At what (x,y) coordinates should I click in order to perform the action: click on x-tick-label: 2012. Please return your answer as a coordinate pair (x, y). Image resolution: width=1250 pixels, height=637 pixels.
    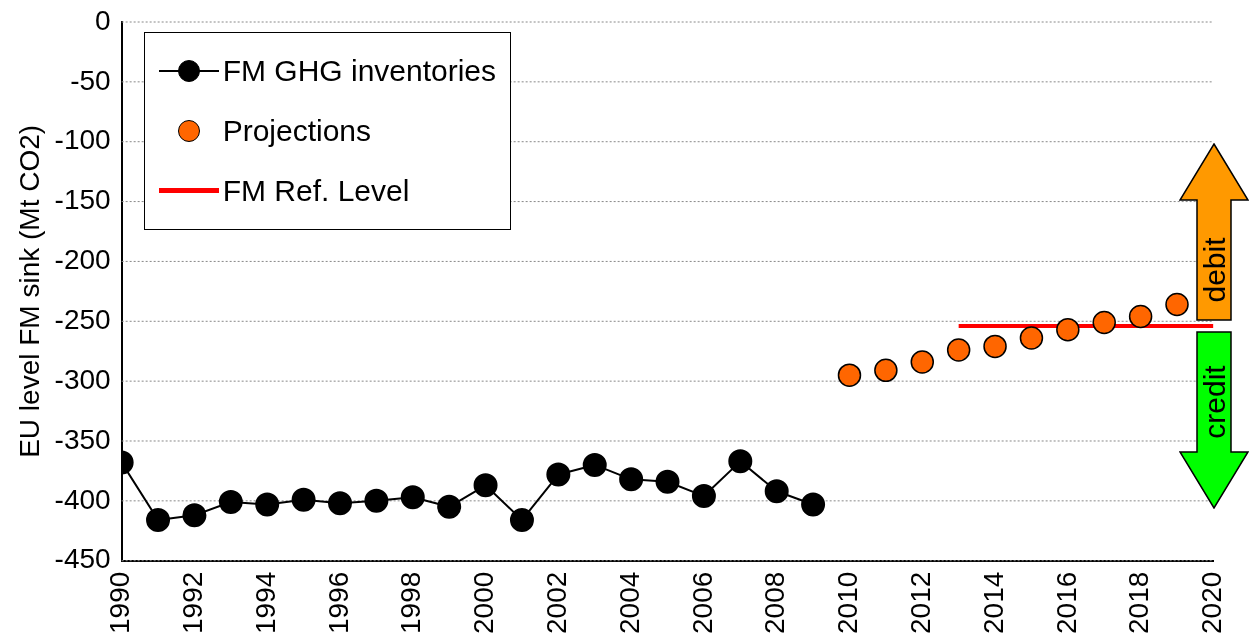
    Looking at the image, I should click on (920, 603).